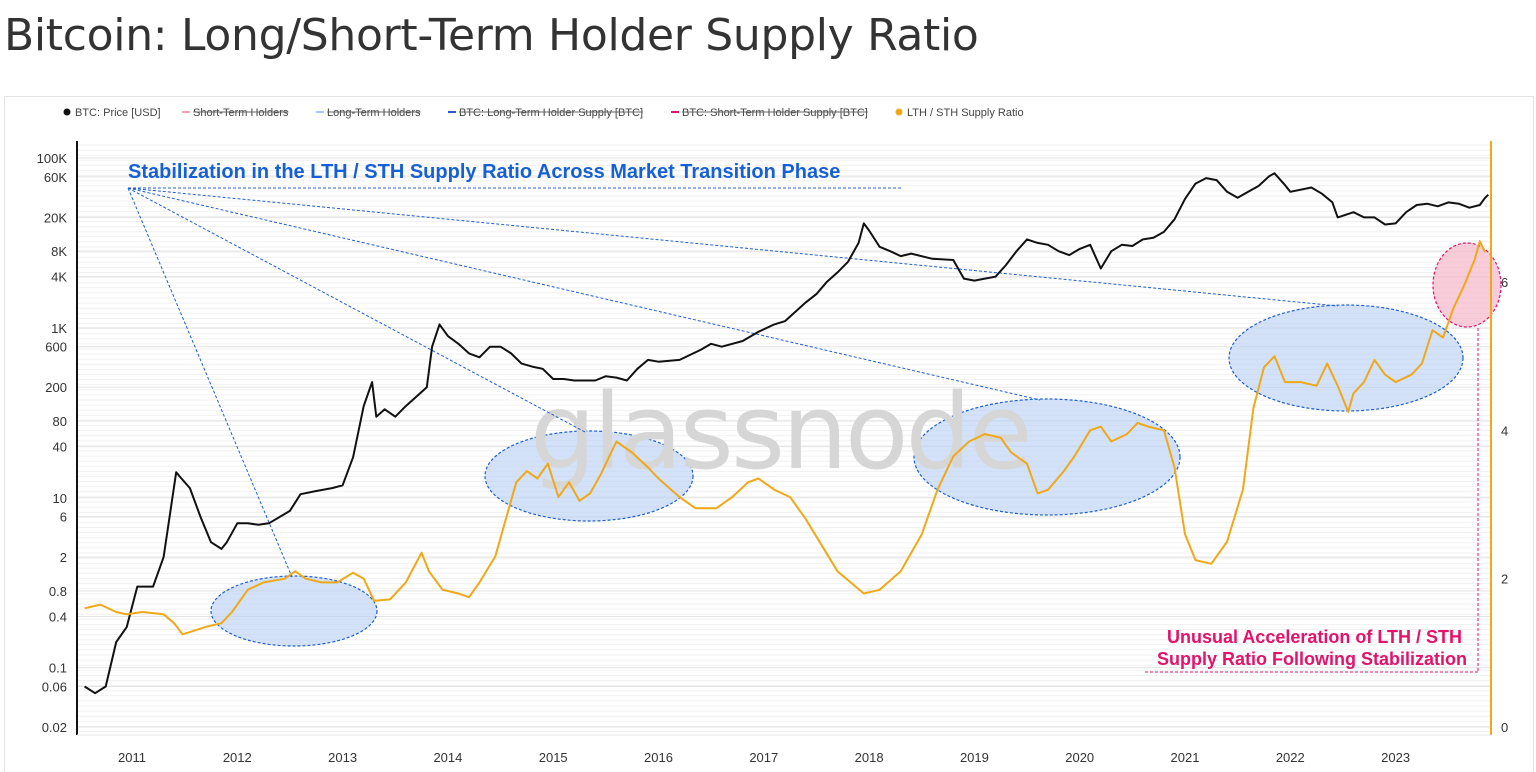 This screenshot has height=772, width=1536. What do you see at coordinates (59, 251) in the screenshot?
I see `left-tick-label: 8K` at bounding box center [59, 251].